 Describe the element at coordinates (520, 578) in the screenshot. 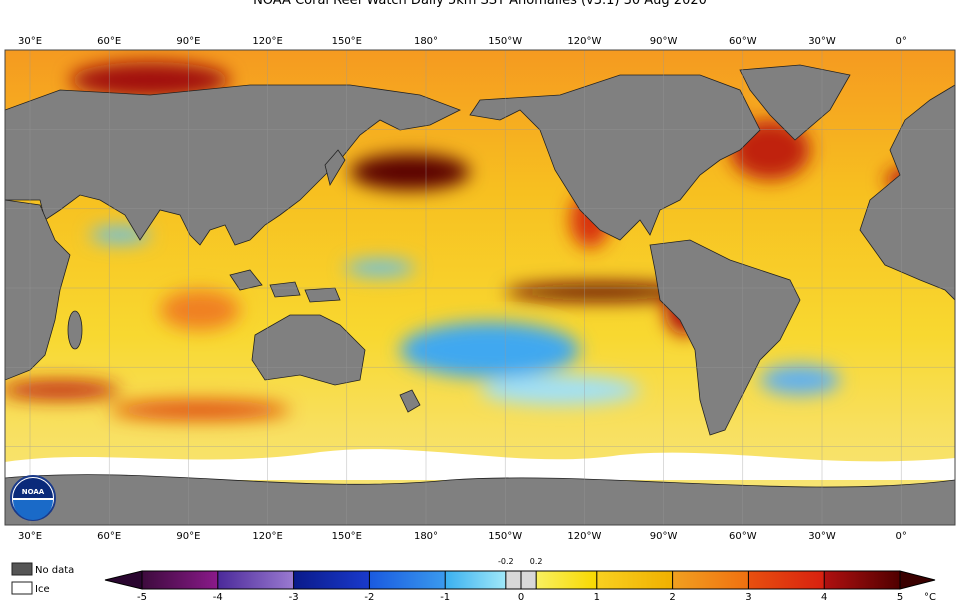

I see `colorbar: -5 -4 -3 -2 -1 0 1 2 3 4 5 -0.2 0.2 °C` at that location.